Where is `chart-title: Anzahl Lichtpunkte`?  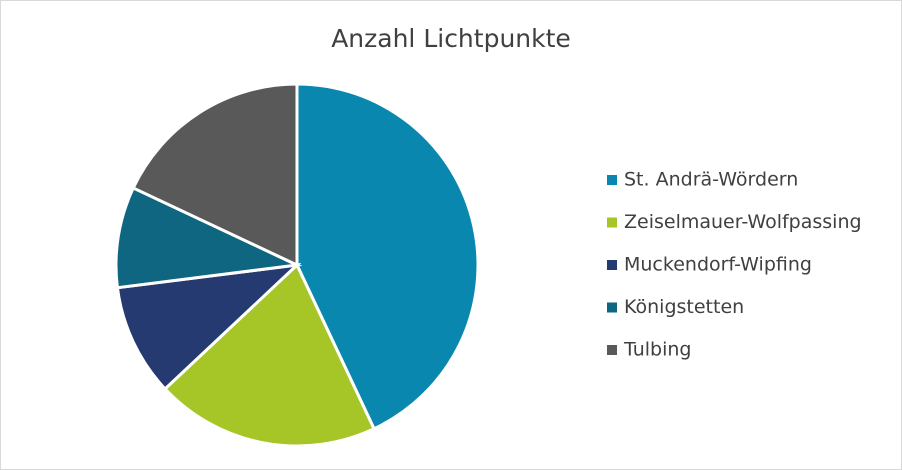 chart-title: Anzahl Lichtpunkte is located at coordinates (451, 38).